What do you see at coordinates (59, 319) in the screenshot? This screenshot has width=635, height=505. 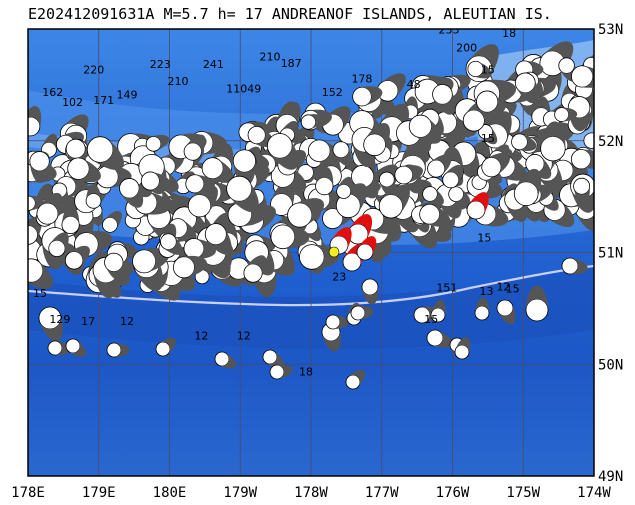 I see `depth-label: 129` at bounding box center [59, 319].